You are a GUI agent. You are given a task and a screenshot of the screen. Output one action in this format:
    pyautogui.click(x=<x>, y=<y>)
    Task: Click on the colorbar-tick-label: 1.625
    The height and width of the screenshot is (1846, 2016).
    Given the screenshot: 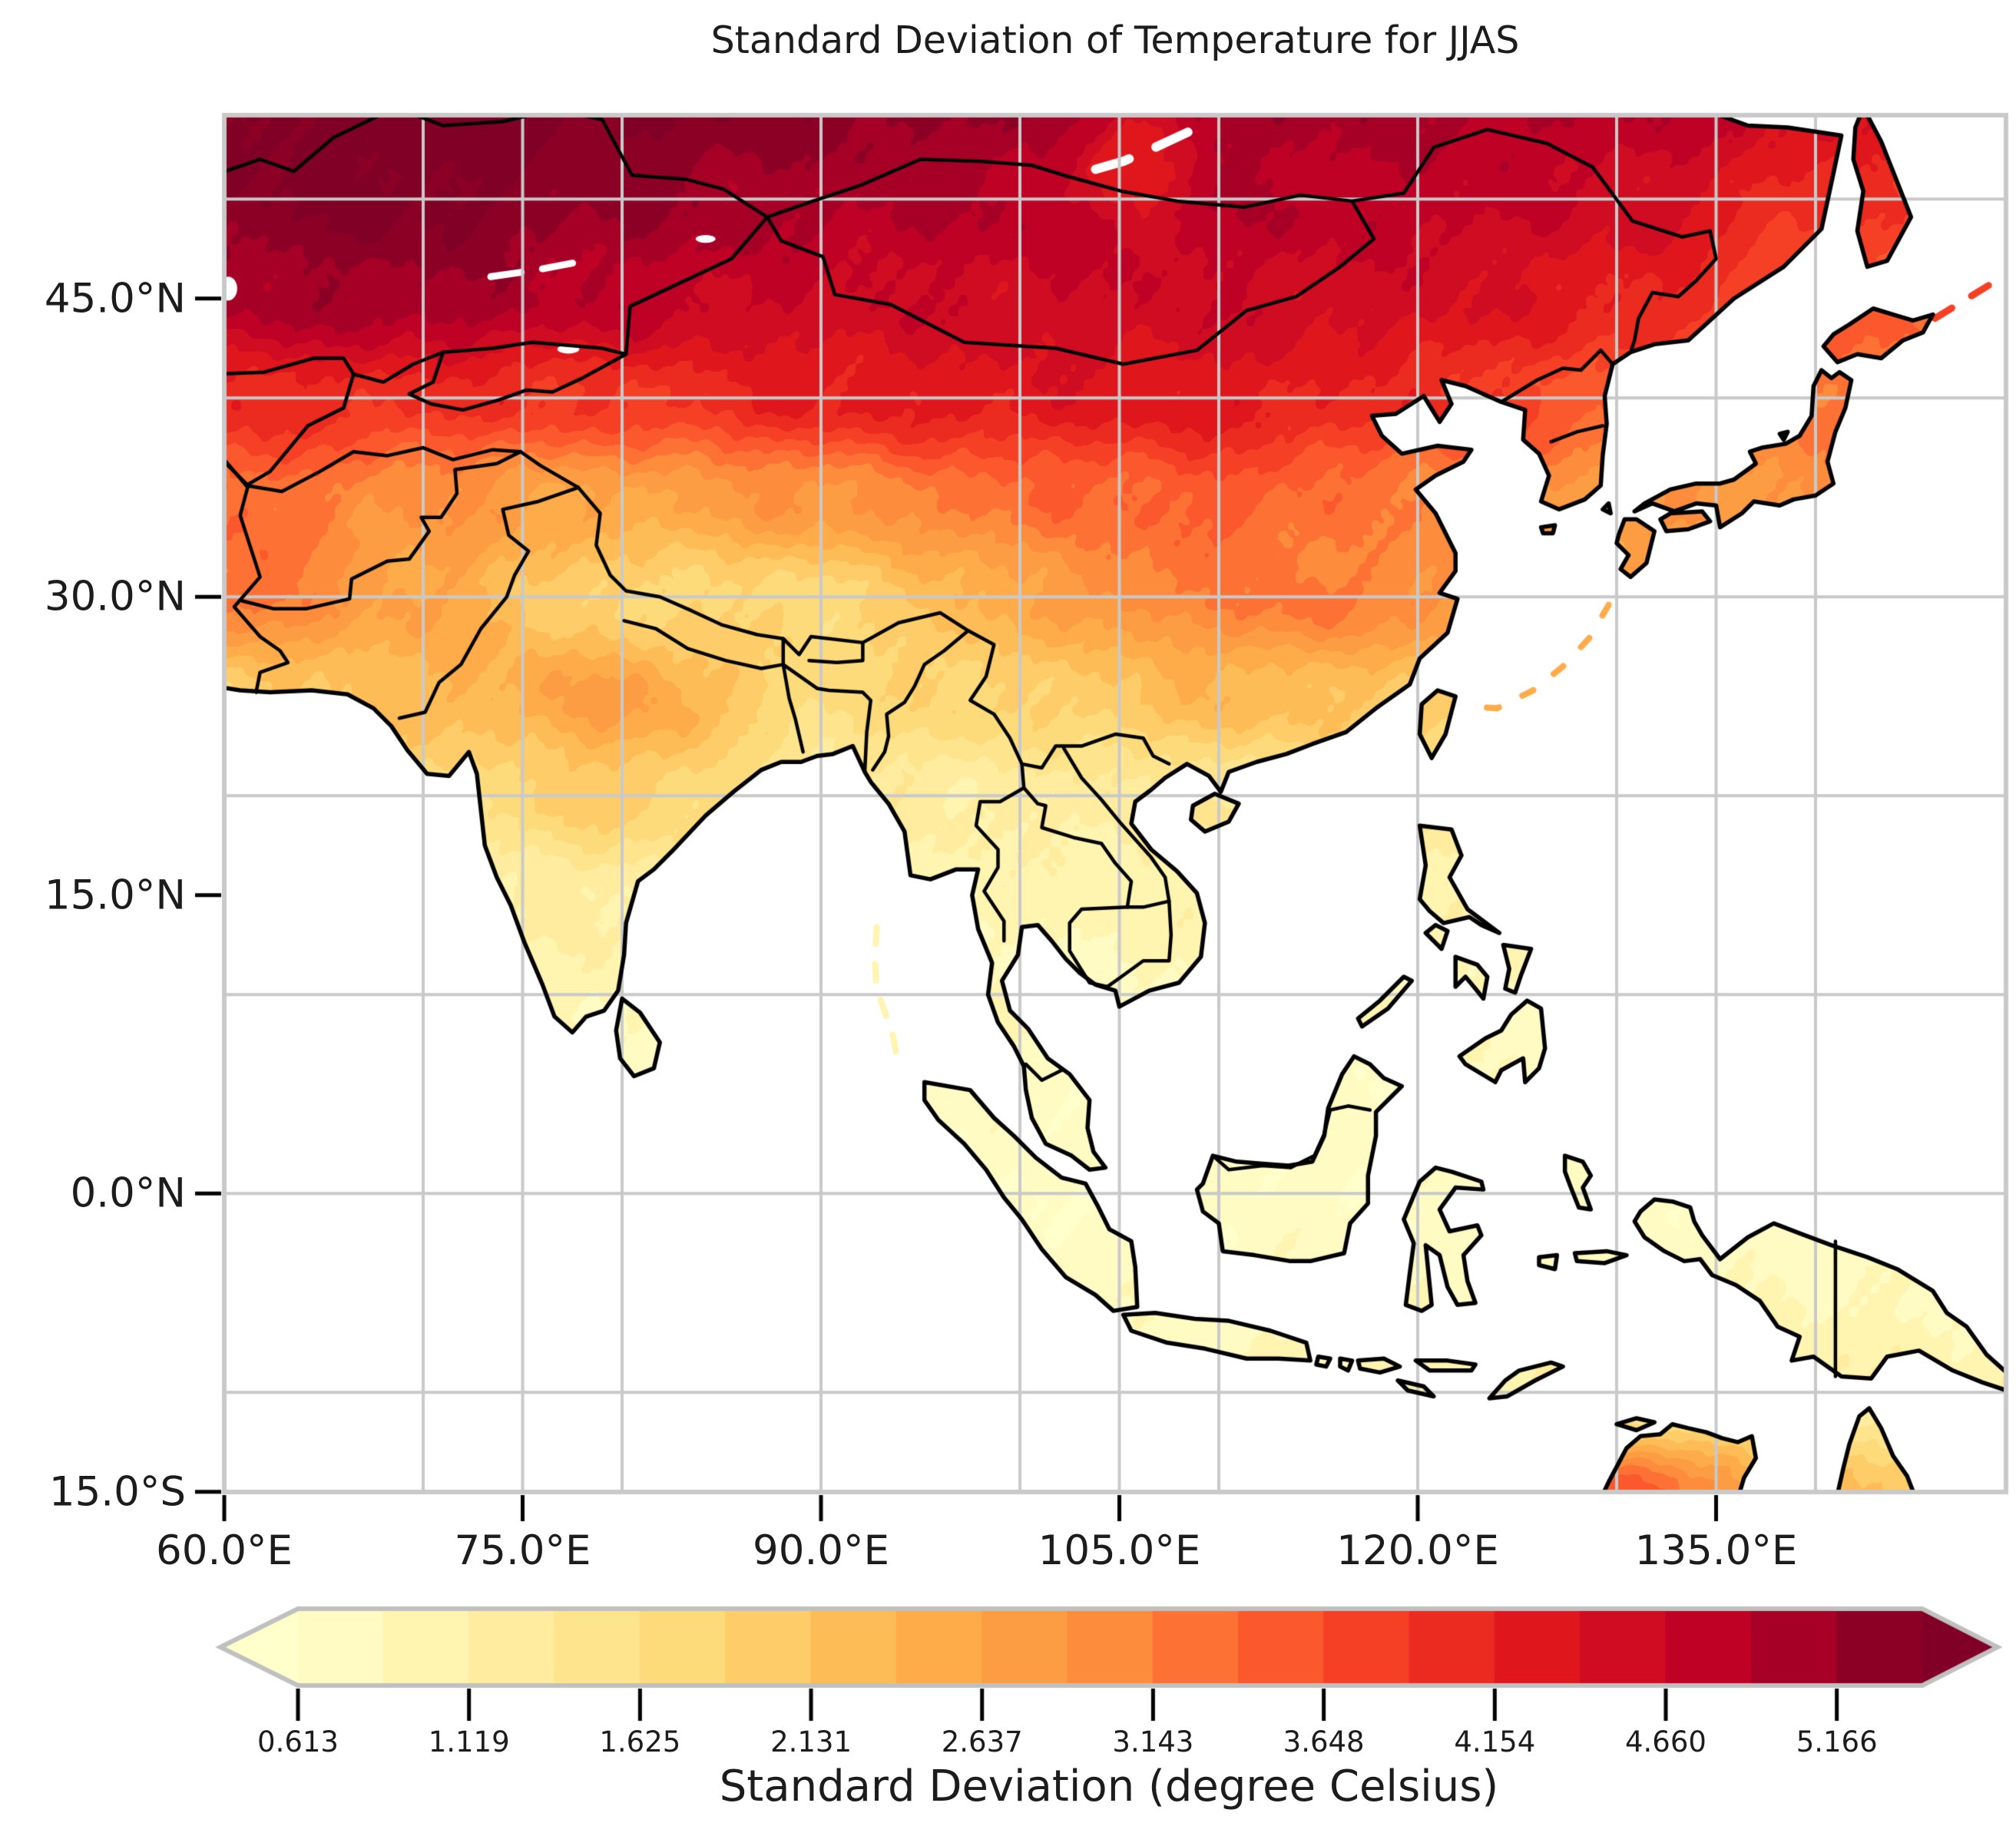 What is the action you would take?
    pyautogui.click(x=640, y=1741)
    